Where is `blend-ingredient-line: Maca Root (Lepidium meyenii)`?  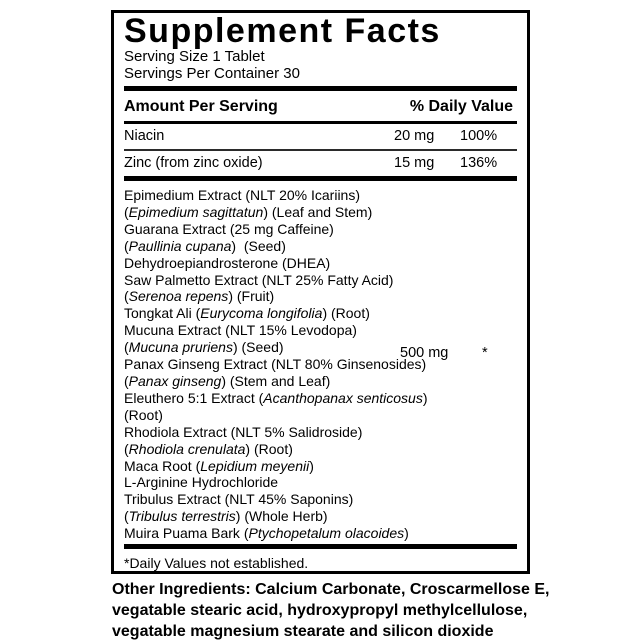
blend-ingredient-line: Maca Root (Lepidium meyenii) is located at coordinates (320, 466).